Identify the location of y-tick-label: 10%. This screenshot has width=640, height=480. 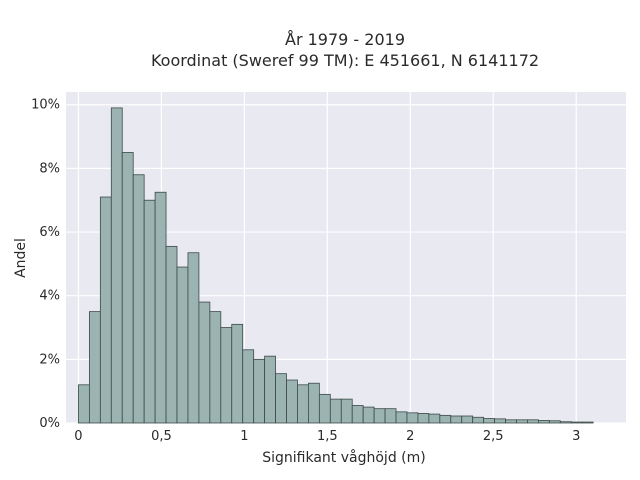
(45, 105).